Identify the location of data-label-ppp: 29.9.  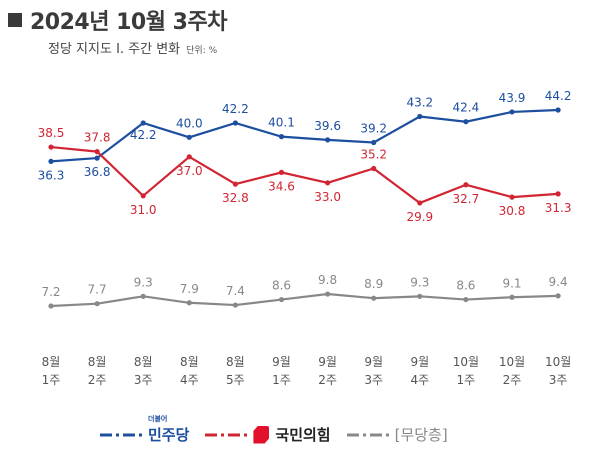
(419, 217).